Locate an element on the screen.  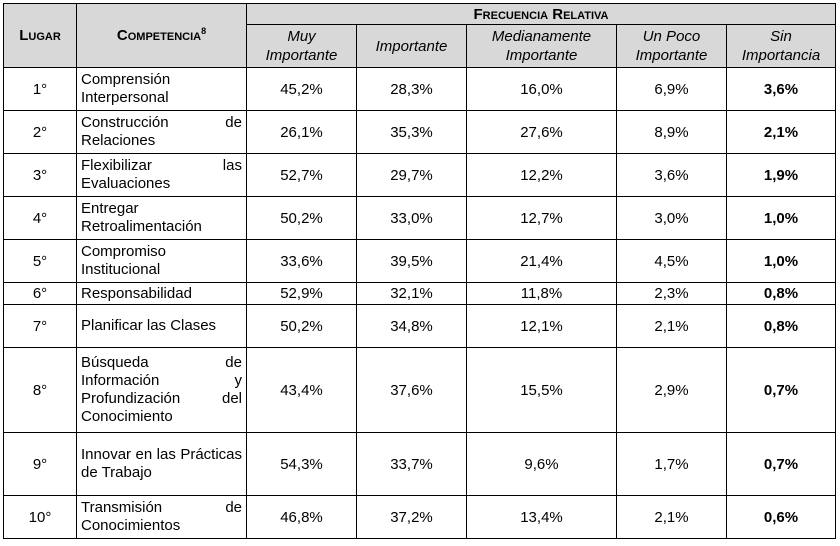
cell-lugar: 4° is located at coordinates (40, 218).